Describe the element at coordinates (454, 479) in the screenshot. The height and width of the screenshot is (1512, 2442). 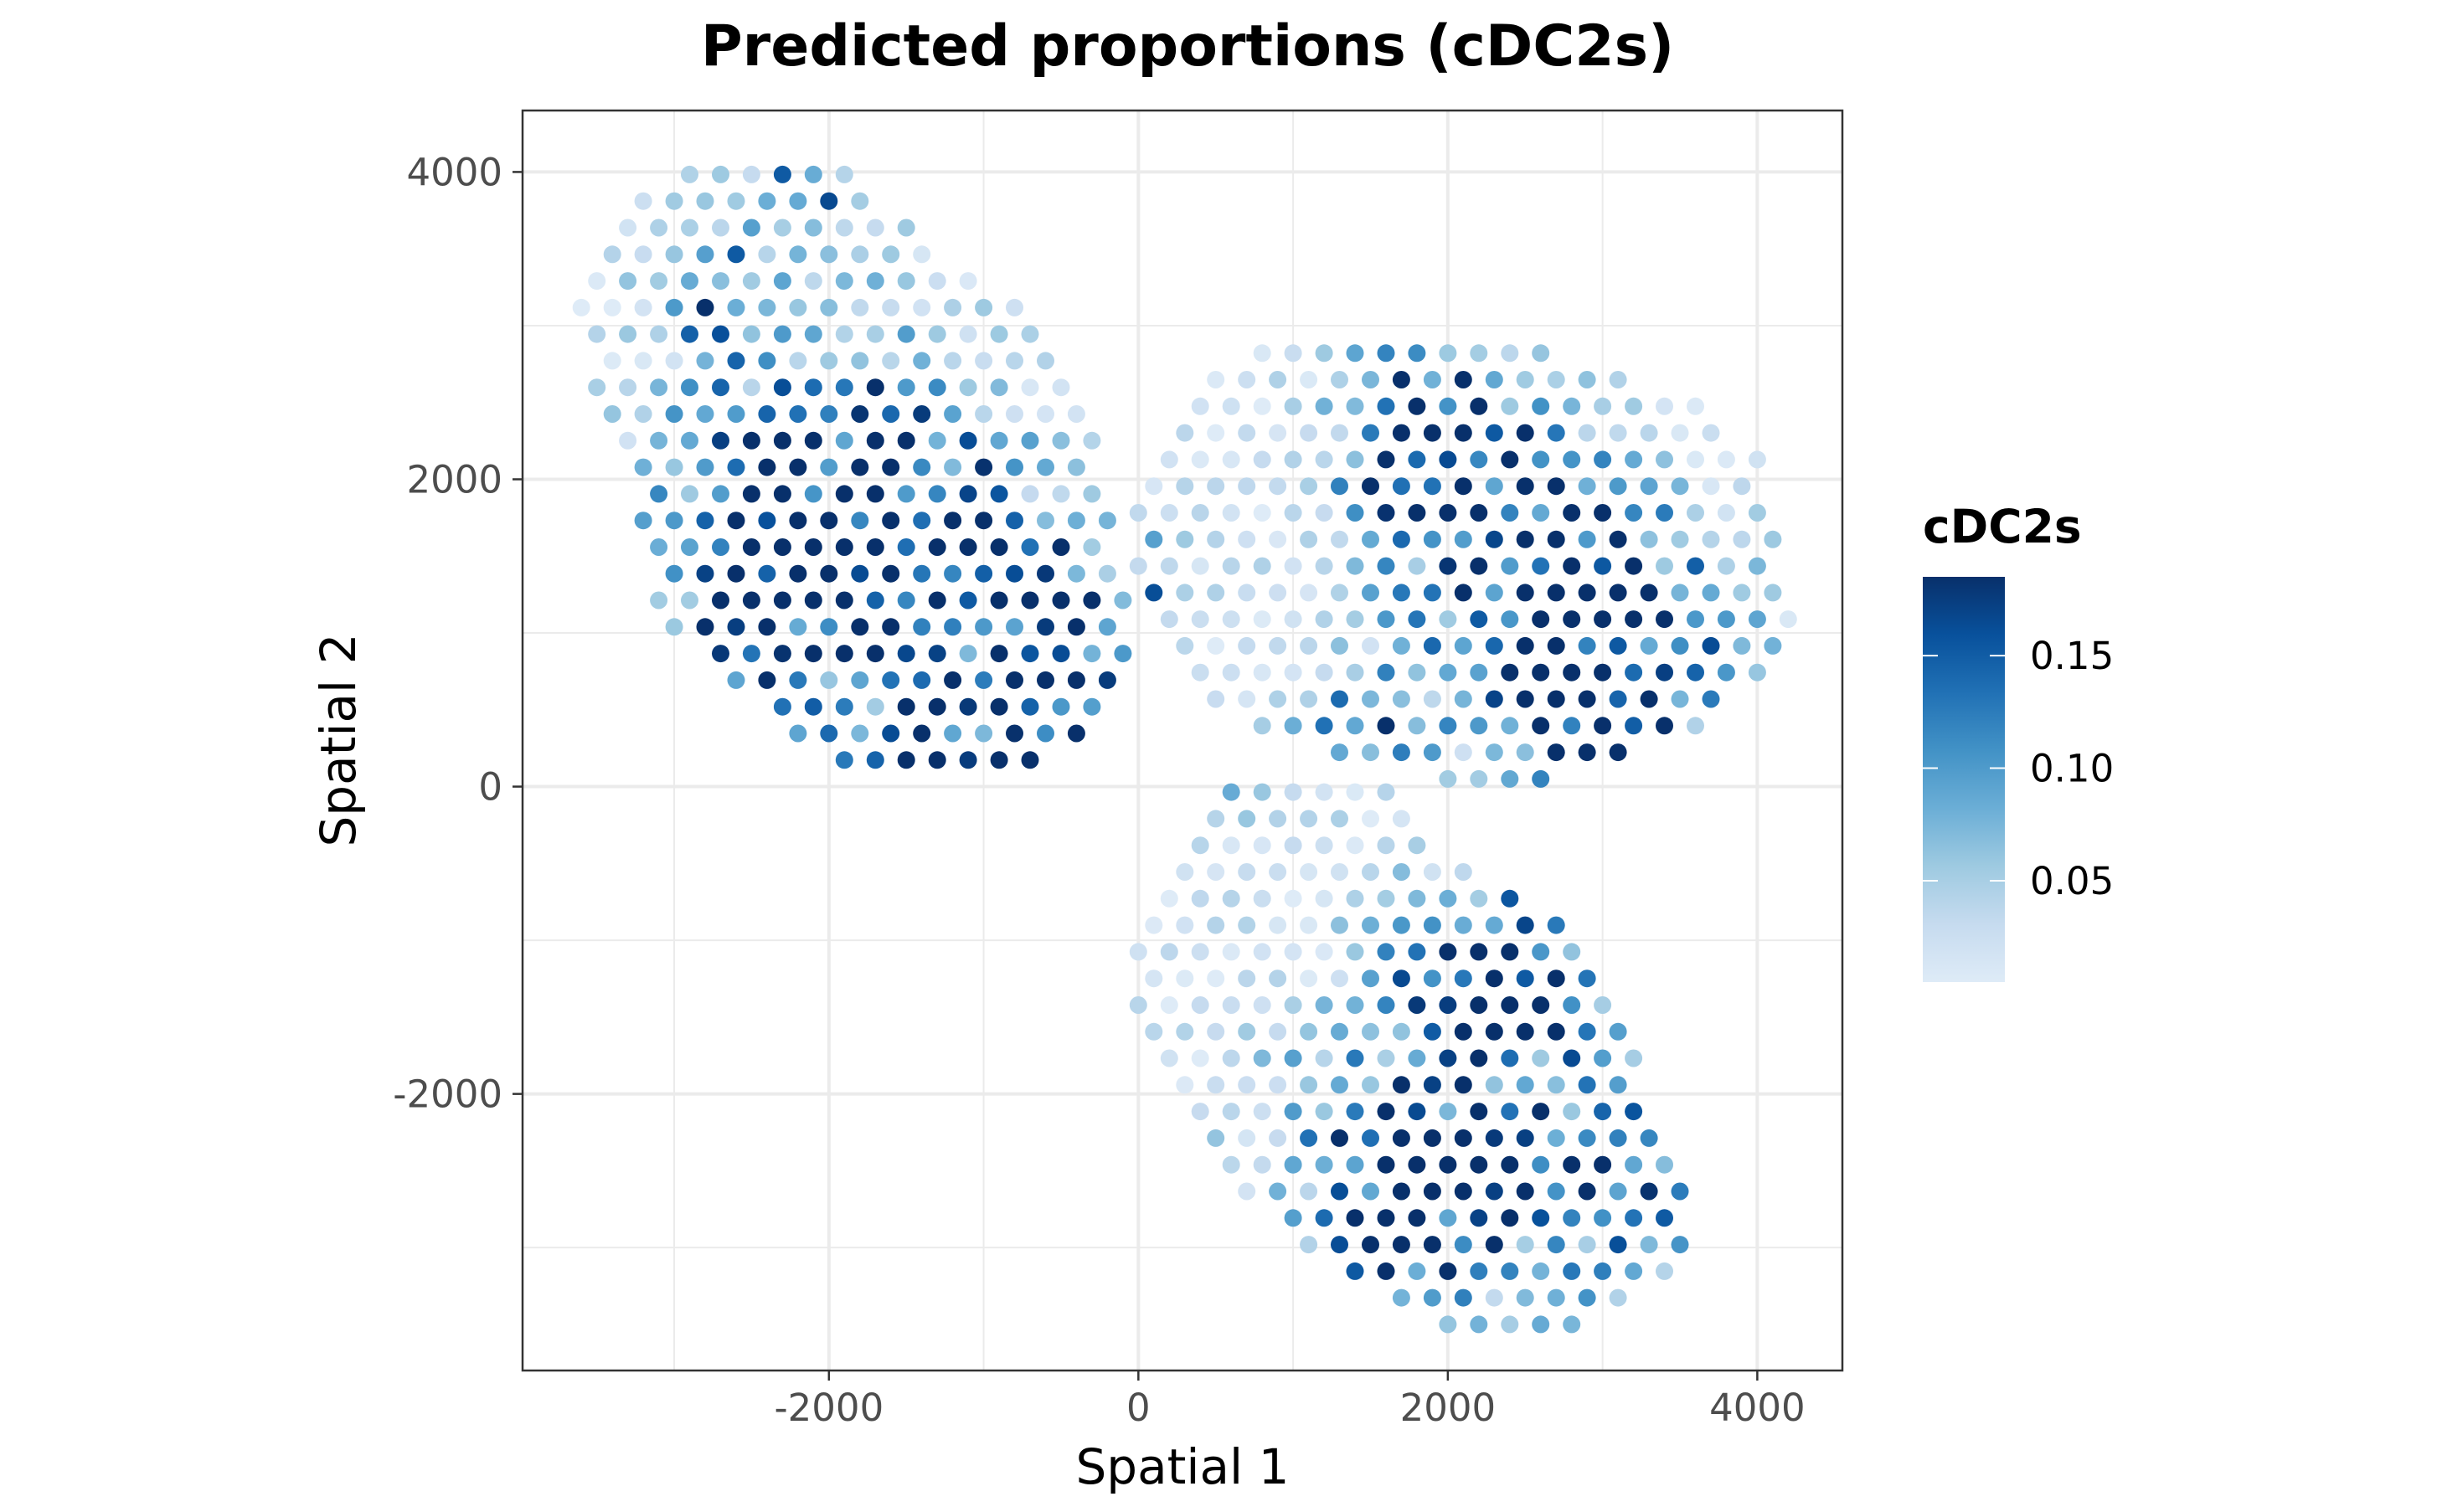
I see `y-tick-label: 2000` at that location.